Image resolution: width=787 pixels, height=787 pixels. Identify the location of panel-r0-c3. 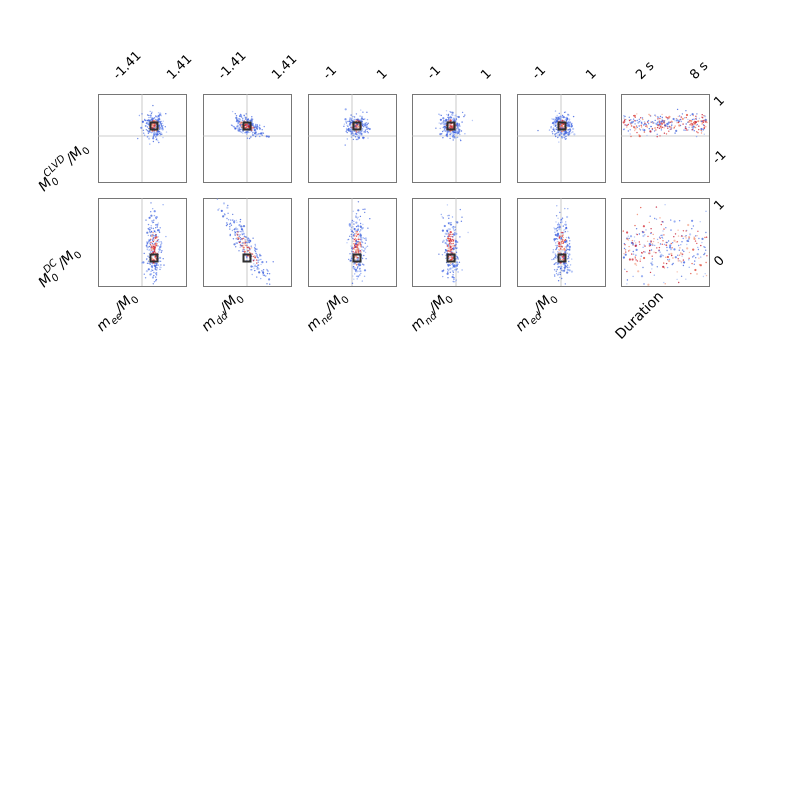
(456, 138).